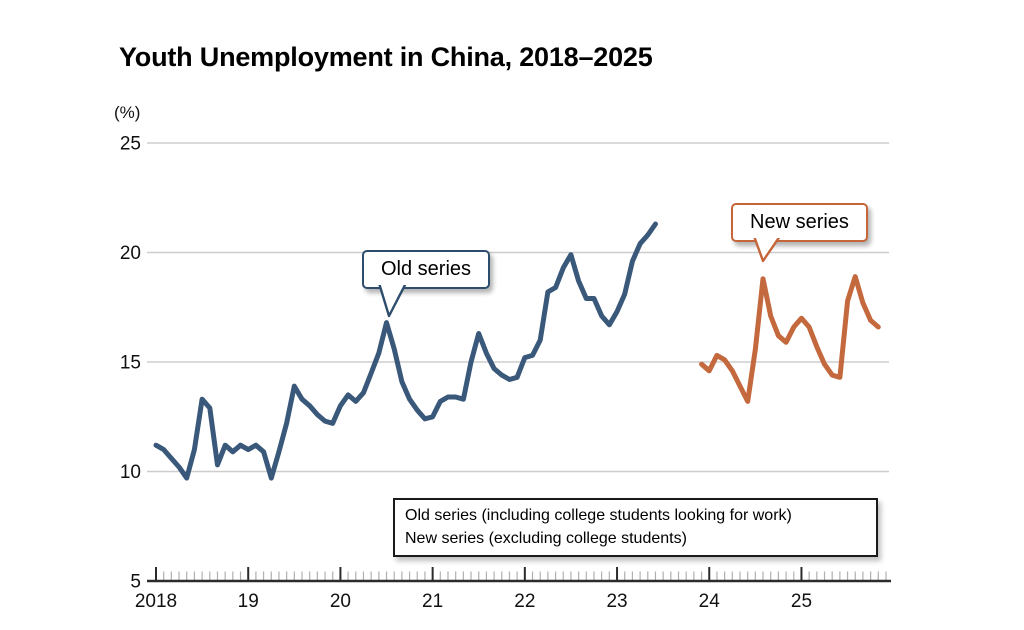  What do you see at coordinates (130, 144) in the screenshot?
I see `y-tick-label: 25` at bounding box center [130, 144].